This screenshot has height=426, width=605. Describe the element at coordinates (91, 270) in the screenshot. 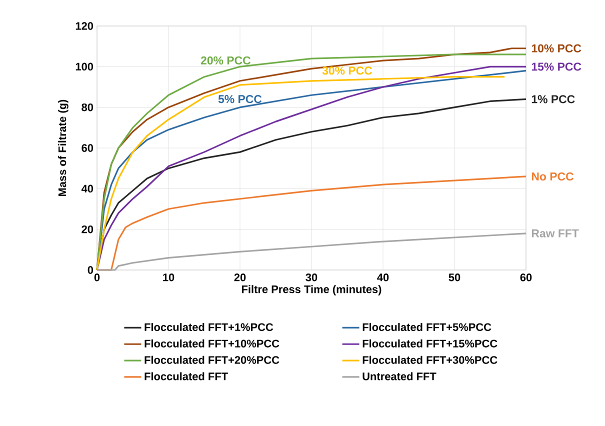

I see `y-tick-label: 0` at that location.